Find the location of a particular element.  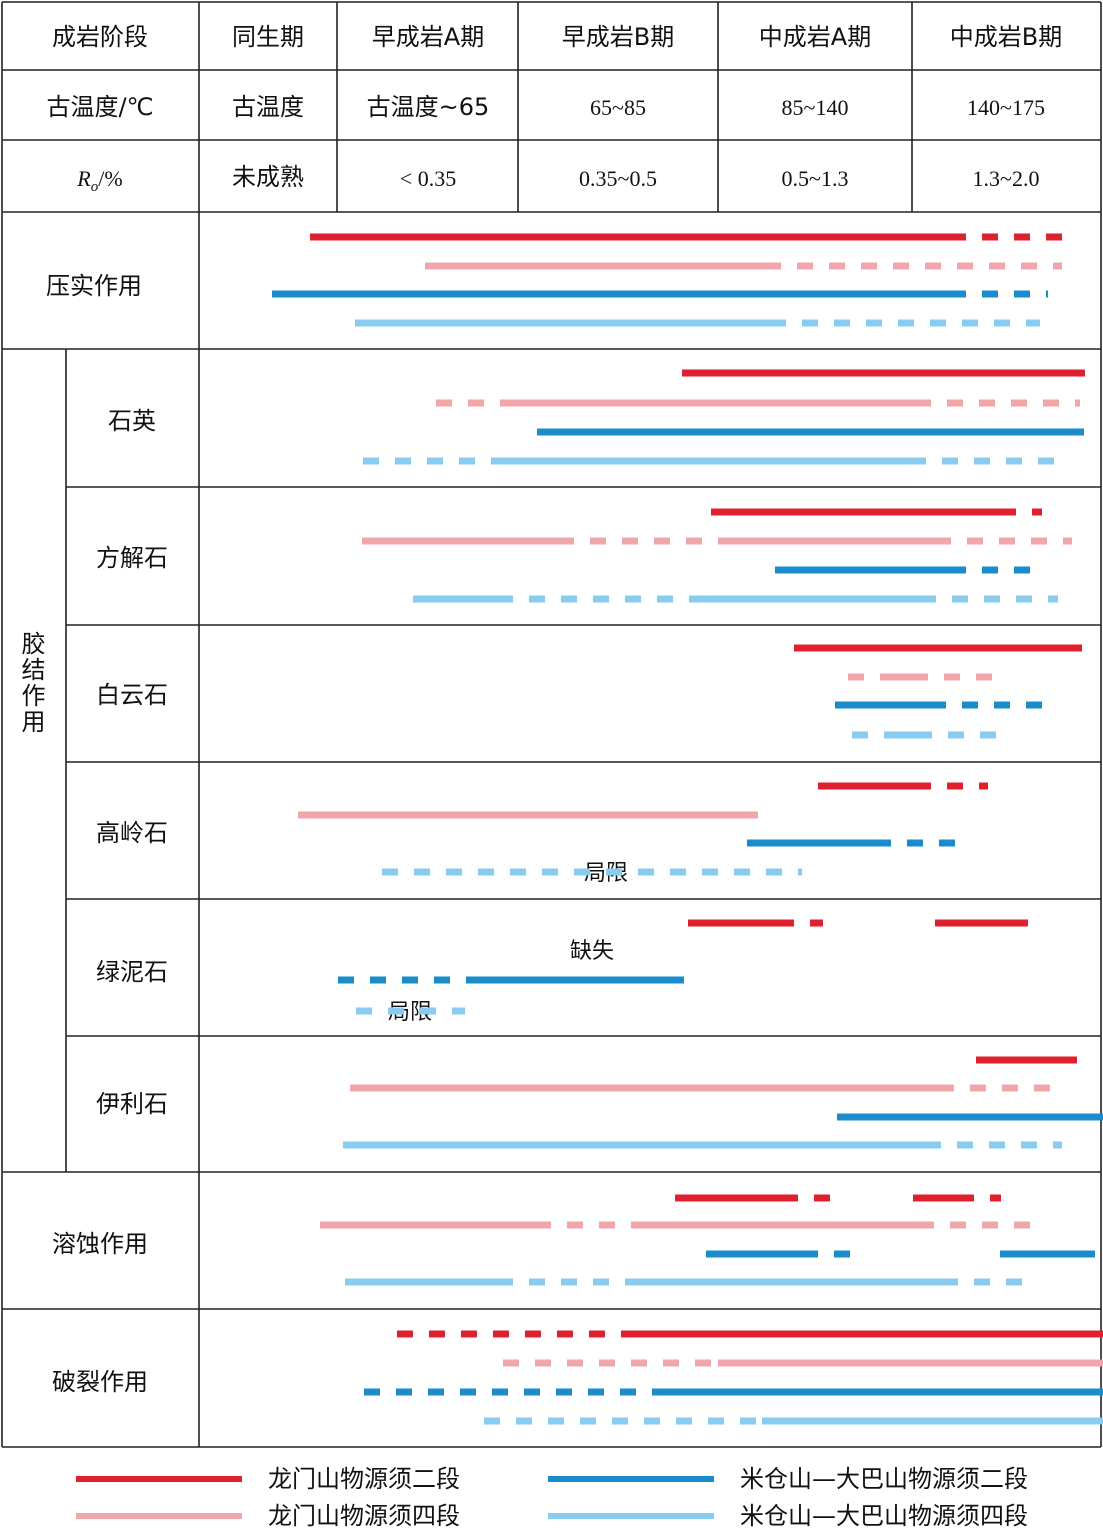

legend-label-longmen-4: 龙门山物源须四段 is located at coordinates (364, 1515).